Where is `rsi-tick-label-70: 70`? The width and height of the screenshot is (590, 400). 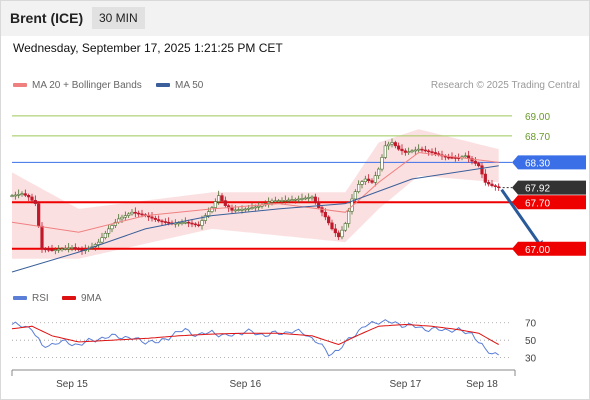
rsi-tick-label-70: 70 is located at coordinates (531, 324).